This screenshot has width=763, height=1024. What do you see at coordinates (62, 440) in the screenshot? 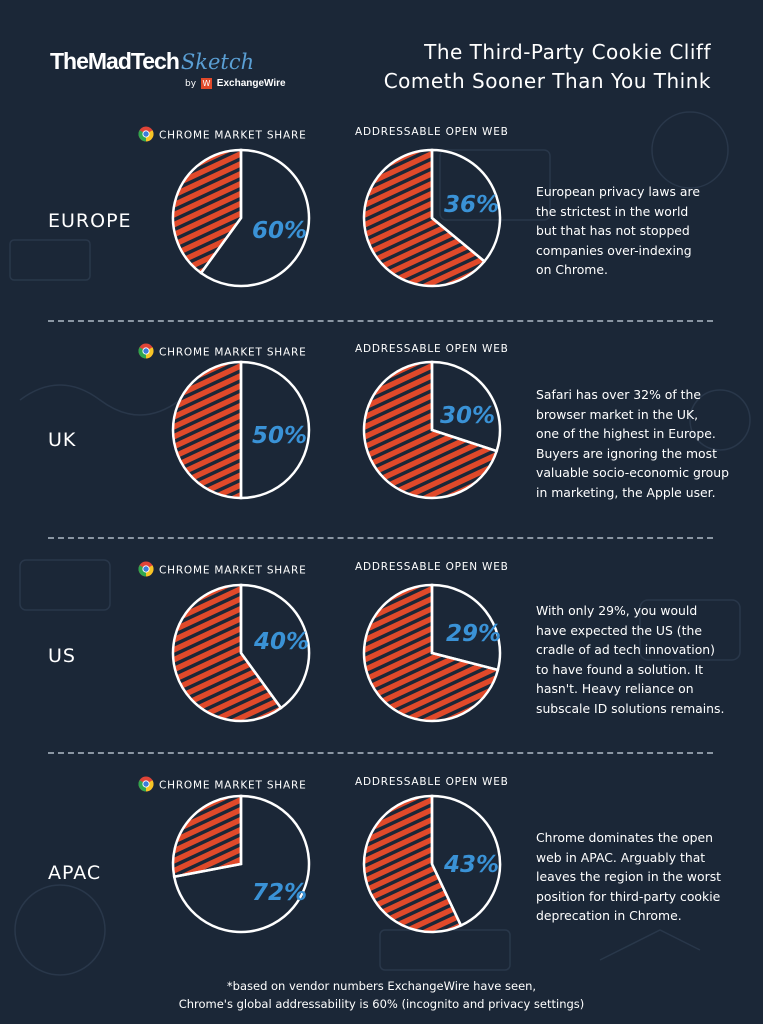
I see `region-label: UK` at bounding box center [62, 440].